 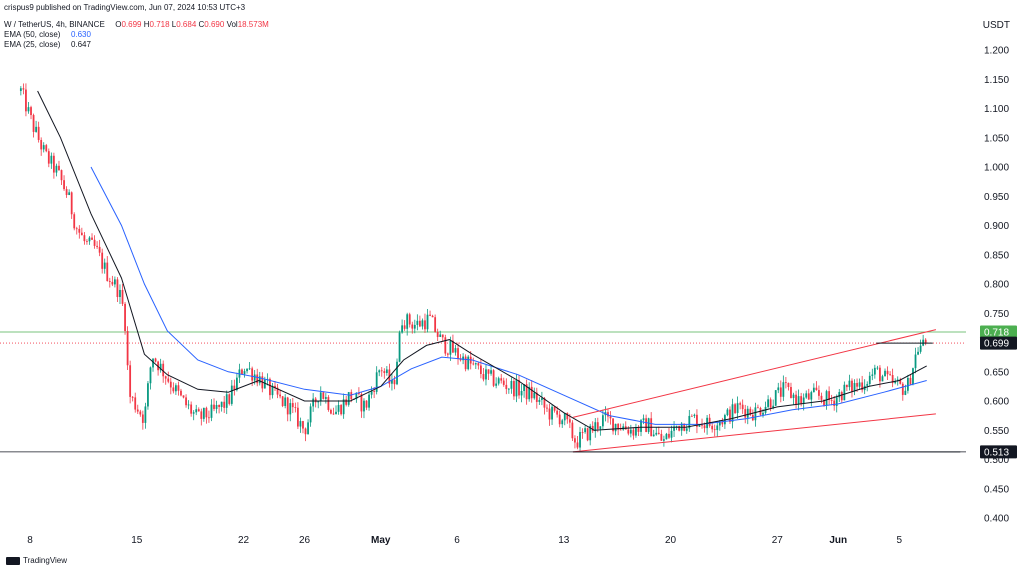 I want to click on channel-lower-line, so click(x=754, y=433).